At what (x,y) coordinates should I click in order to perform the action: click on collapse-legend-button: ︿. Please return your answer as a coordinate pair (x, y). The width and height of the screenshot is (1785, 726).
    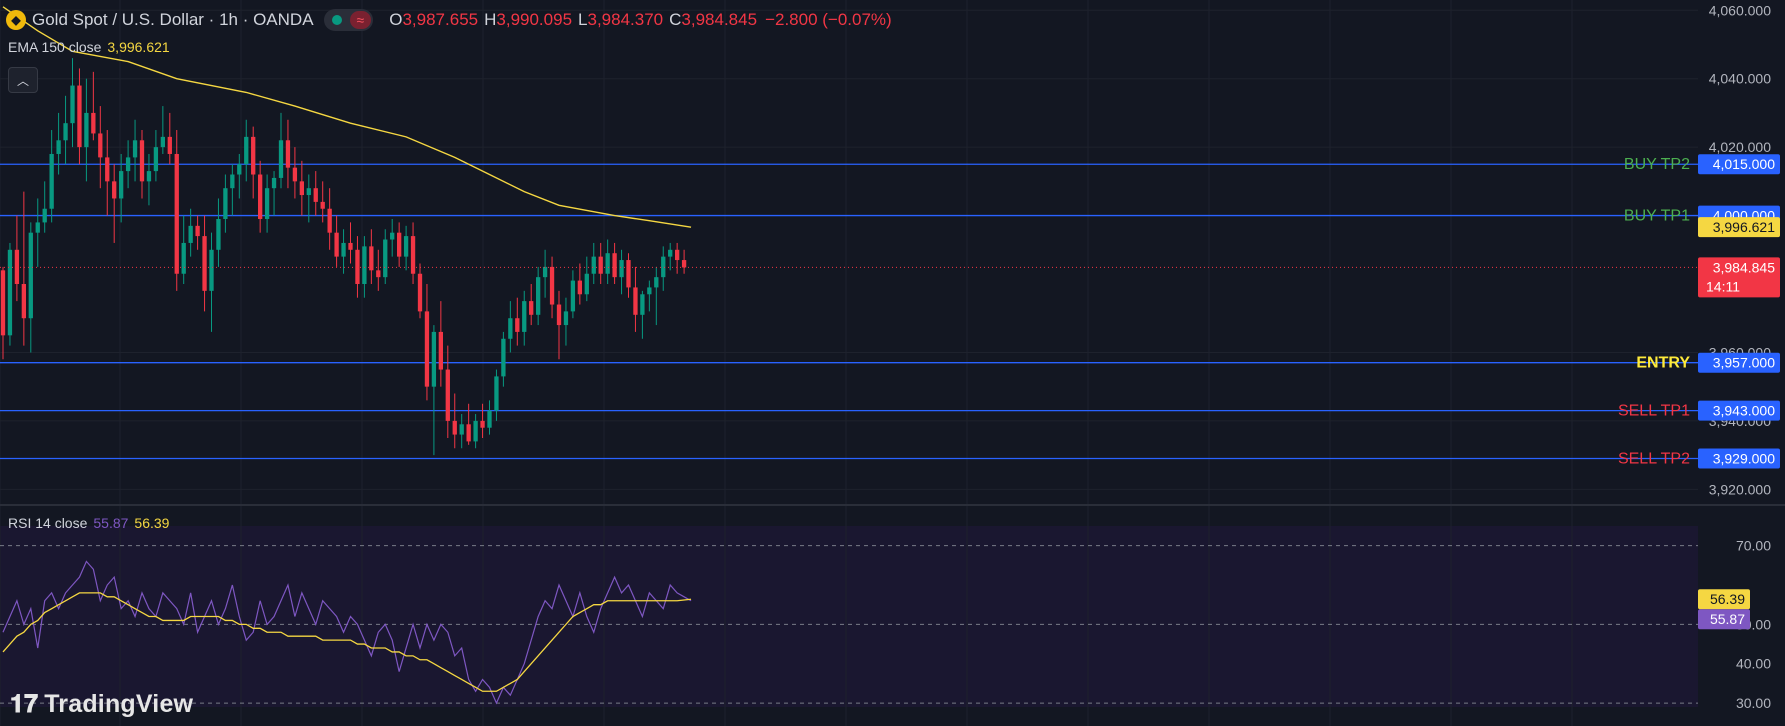
    Looking at the image, I should click on (23, 80).